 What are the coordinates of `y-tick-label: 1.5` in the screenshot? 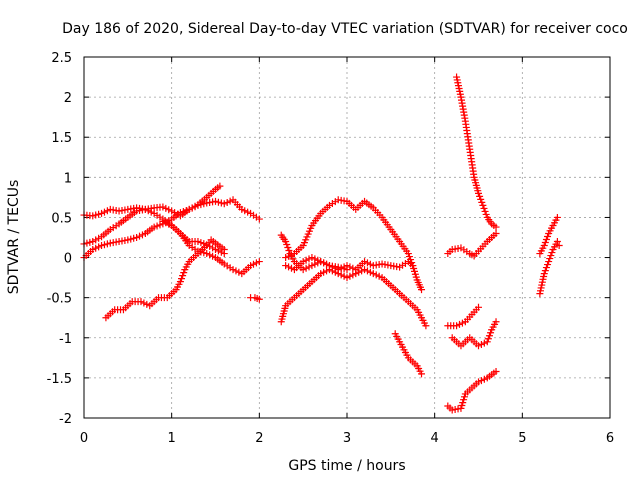 It's located at (61, 138).